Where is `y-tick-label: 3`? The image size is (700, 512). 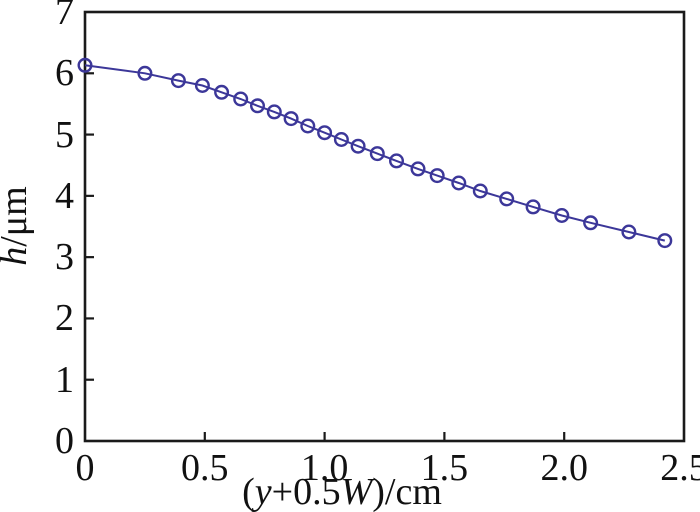 y-tick-label: 3 is located at coordinates (64, 257).